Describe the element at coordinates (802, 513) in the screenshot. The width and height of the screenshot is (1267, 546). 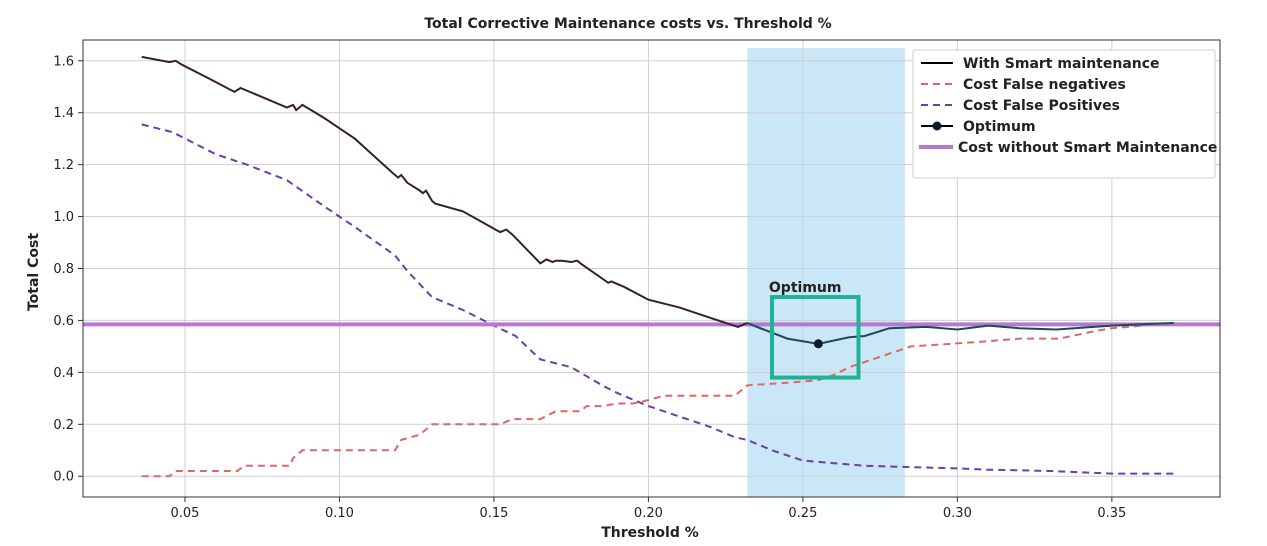
I see `x-tick-label: 0.25` at that location.